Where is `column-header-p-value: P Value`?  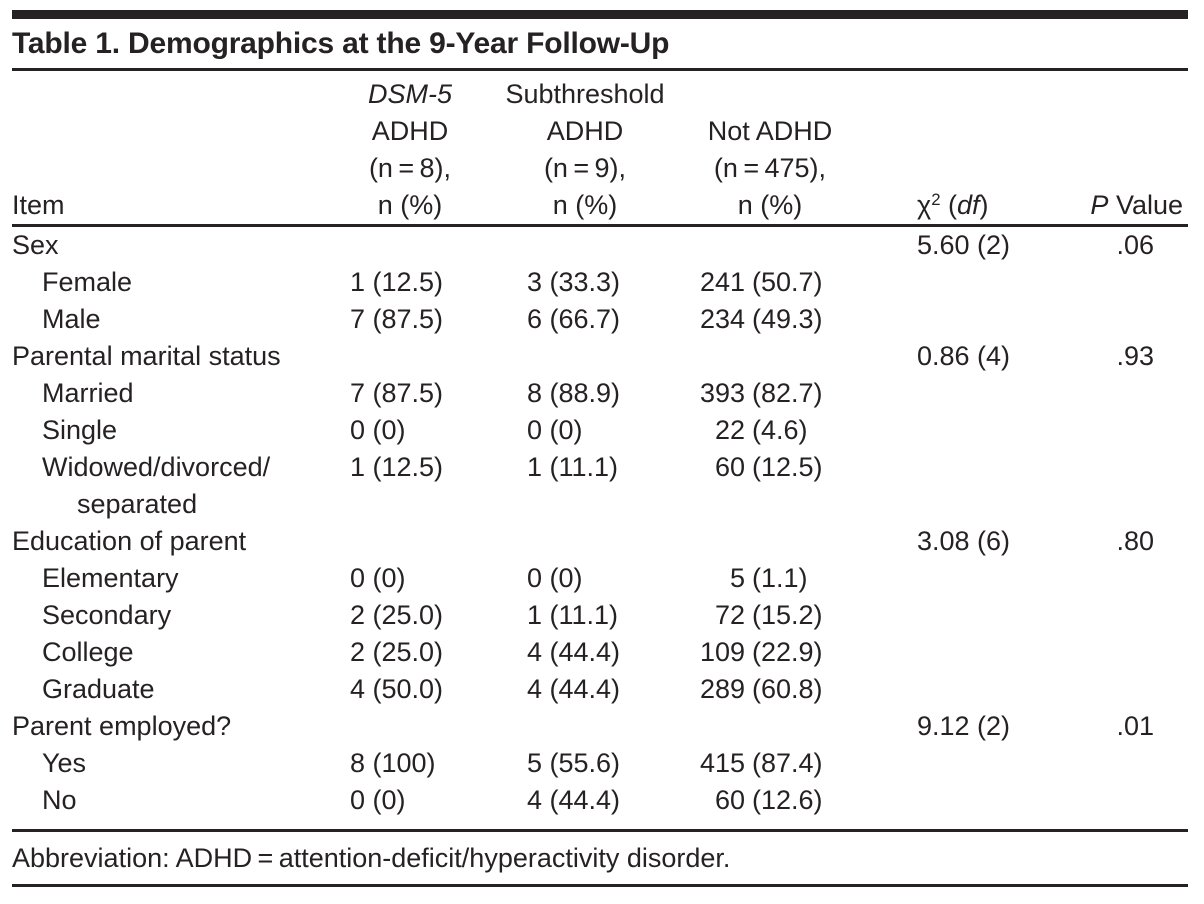
column-header-p-value: P Value is located at coordinates (1109, 149).